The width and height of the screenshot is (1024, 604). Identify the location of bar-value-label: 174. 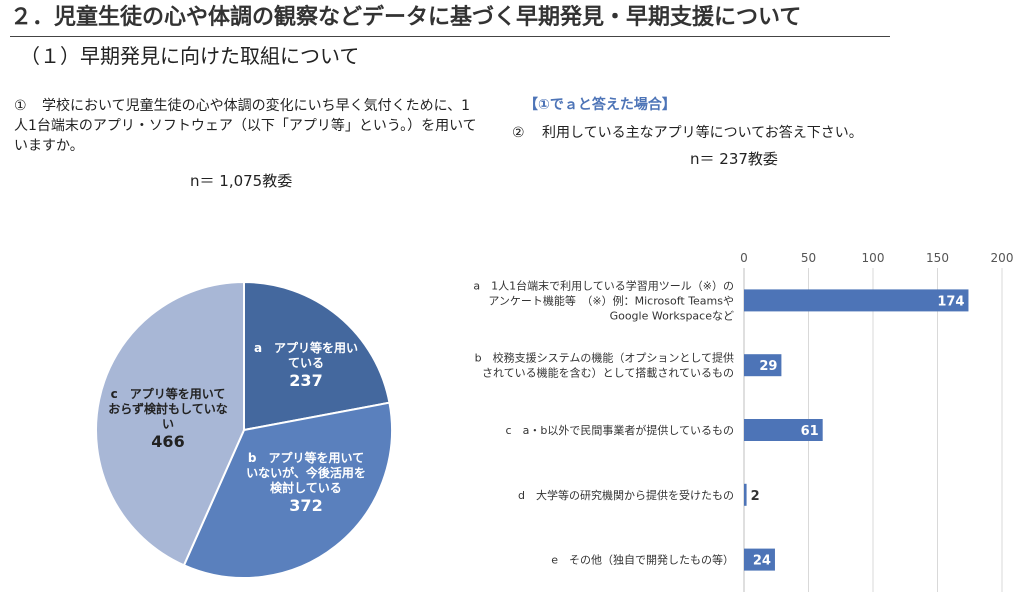
(950, 301).